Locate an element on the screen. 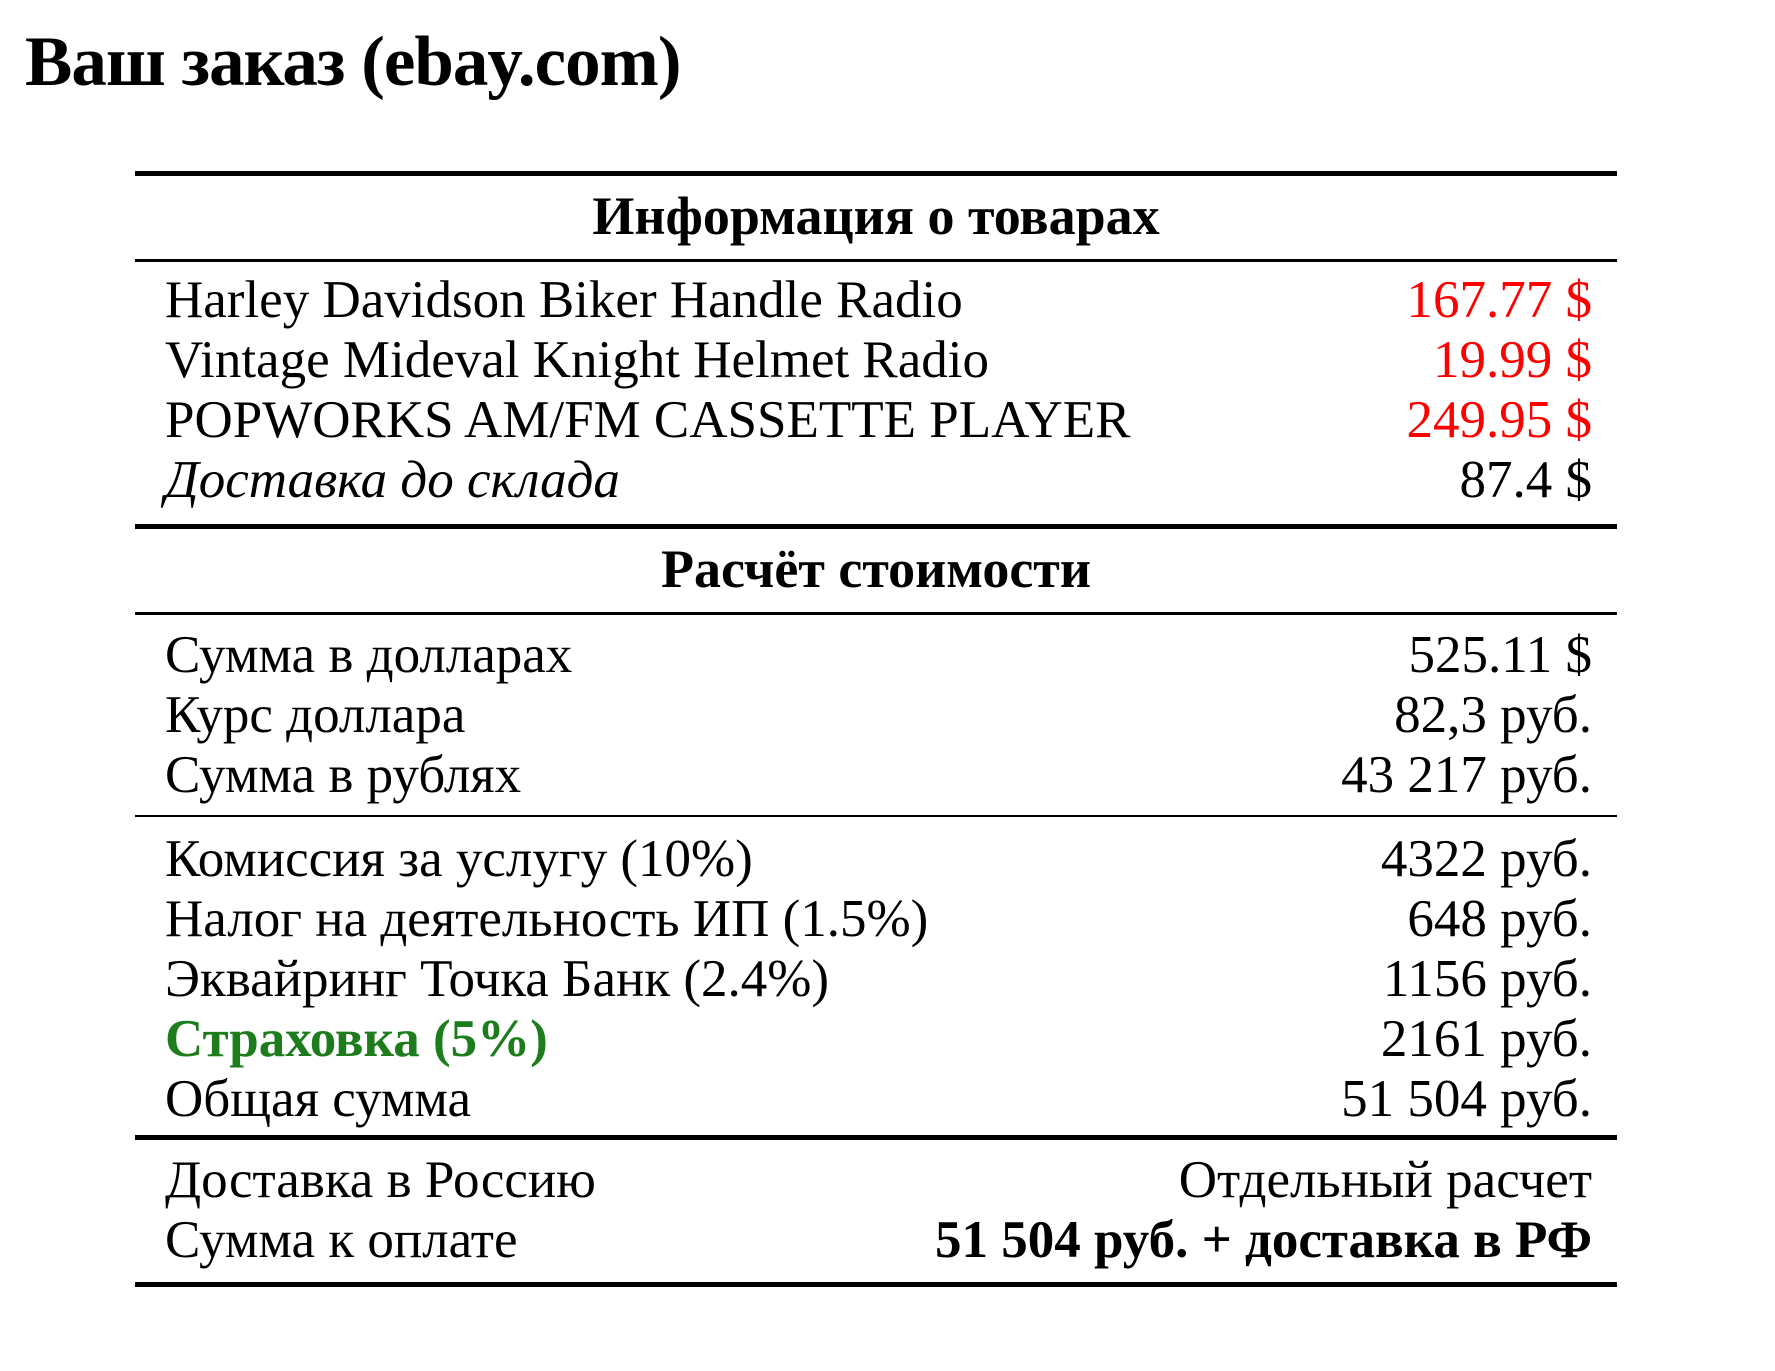 This screenshot has width=1775, height=1371. row-sum-usd: Сумма в долларах 525.11 $ is located at coordinates (876, 655).